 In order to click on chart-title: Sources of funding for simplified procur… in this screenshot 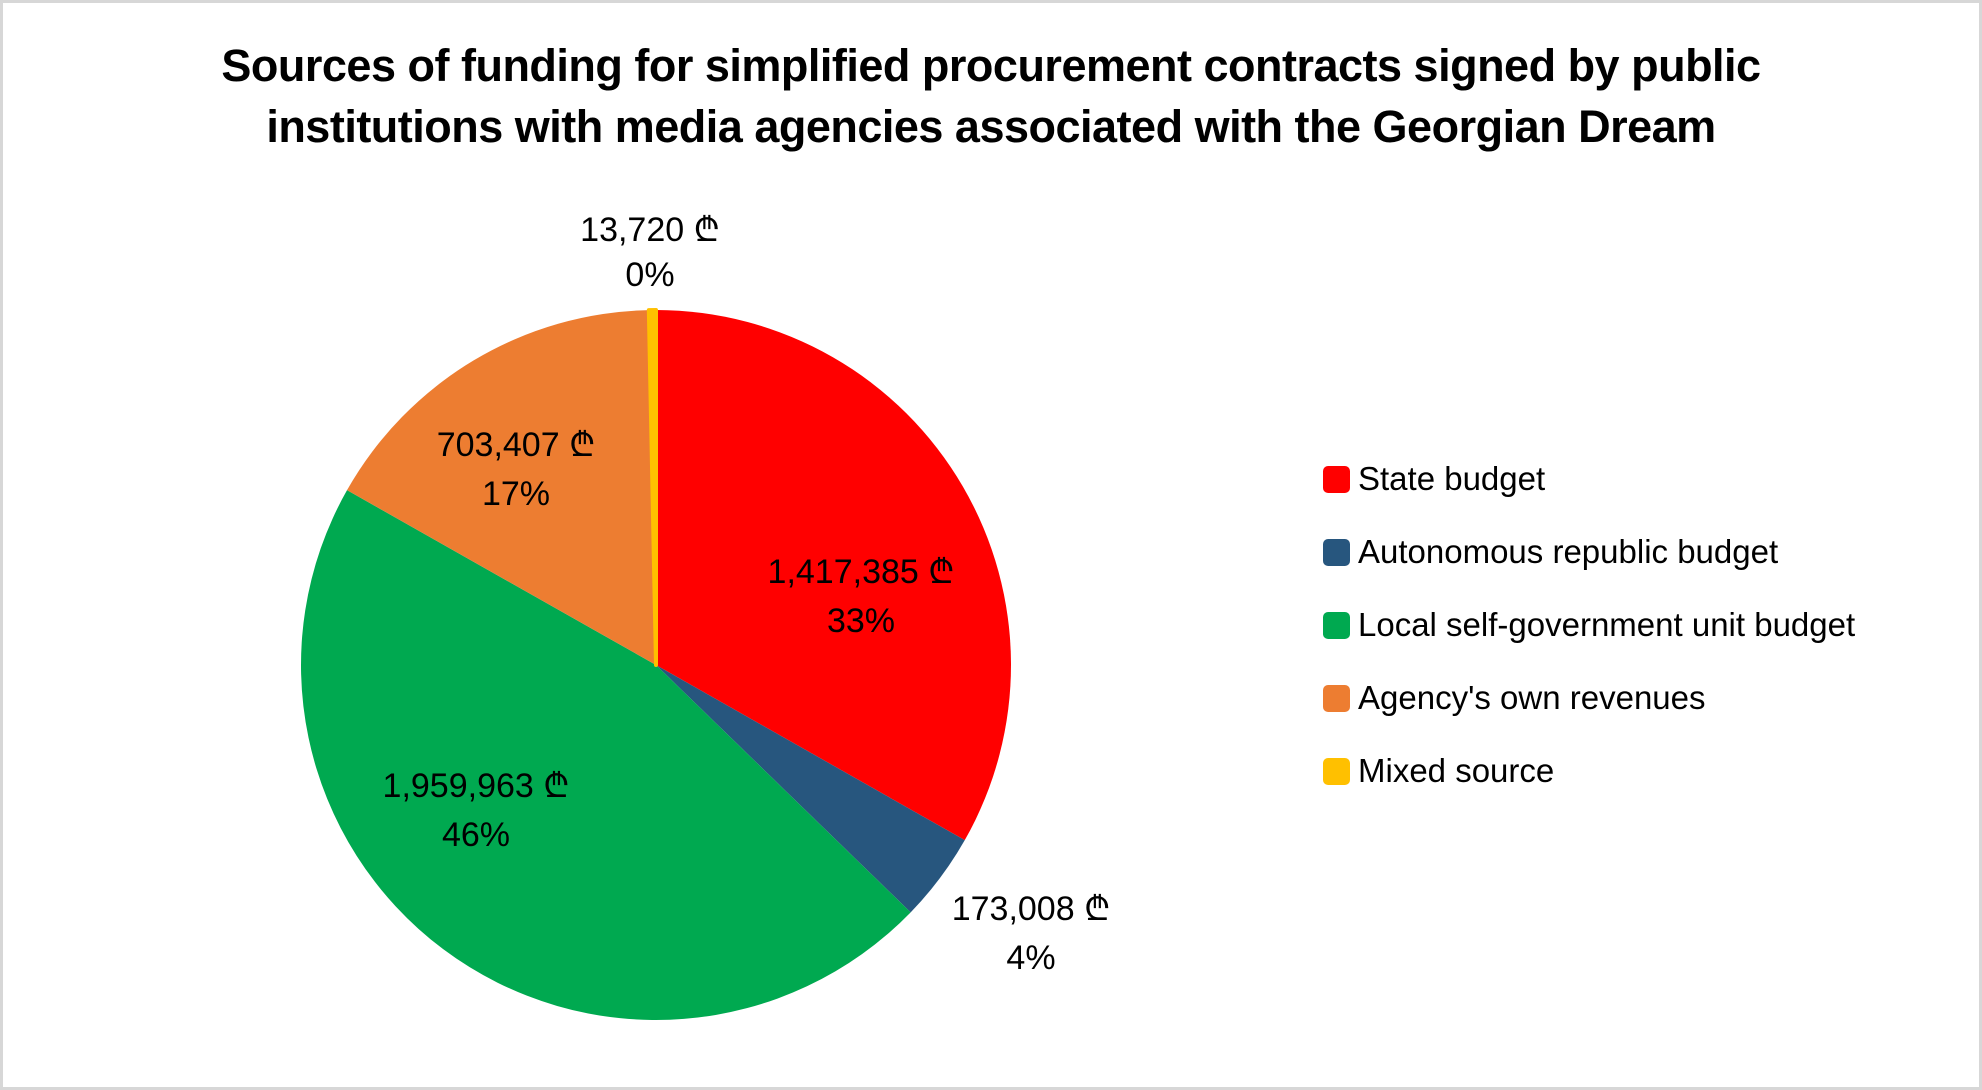, I will do `click(991, 96)`.